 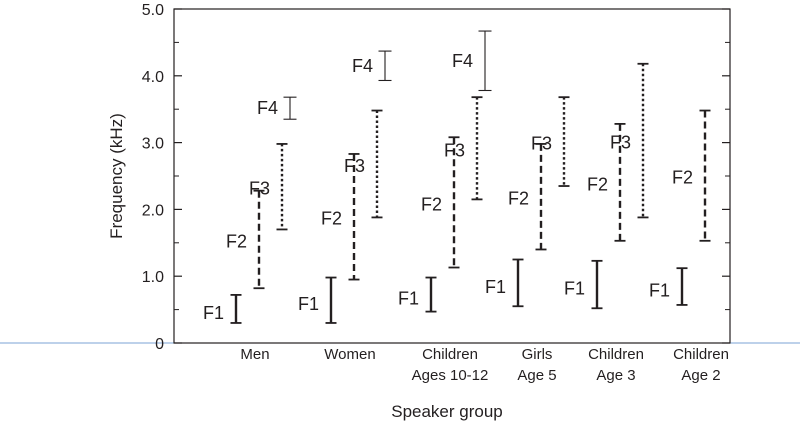 What do you see at coordinates (153, 10) in the screenshot?
I see `y-tick-label: 5.0` at bounding box center [153, 10].